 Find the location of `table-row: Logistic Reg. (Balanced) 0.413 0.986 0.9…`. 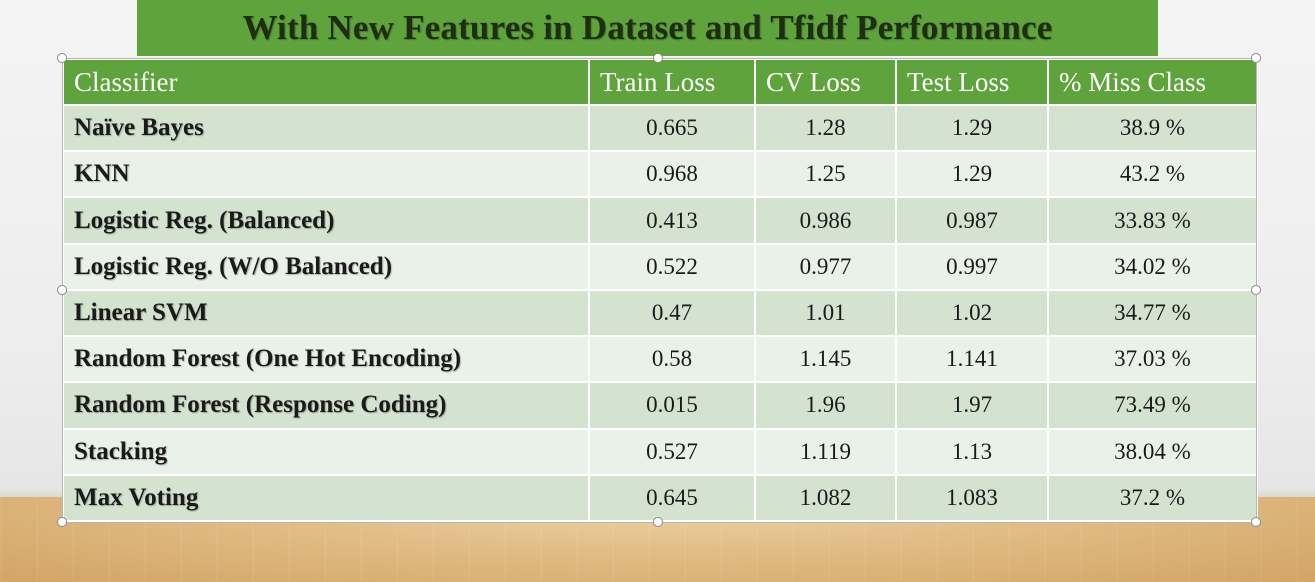

table-row: Logistic Reg. (Balanced) 0.413 0.986 0.9… is located at coordinates (660, 220).